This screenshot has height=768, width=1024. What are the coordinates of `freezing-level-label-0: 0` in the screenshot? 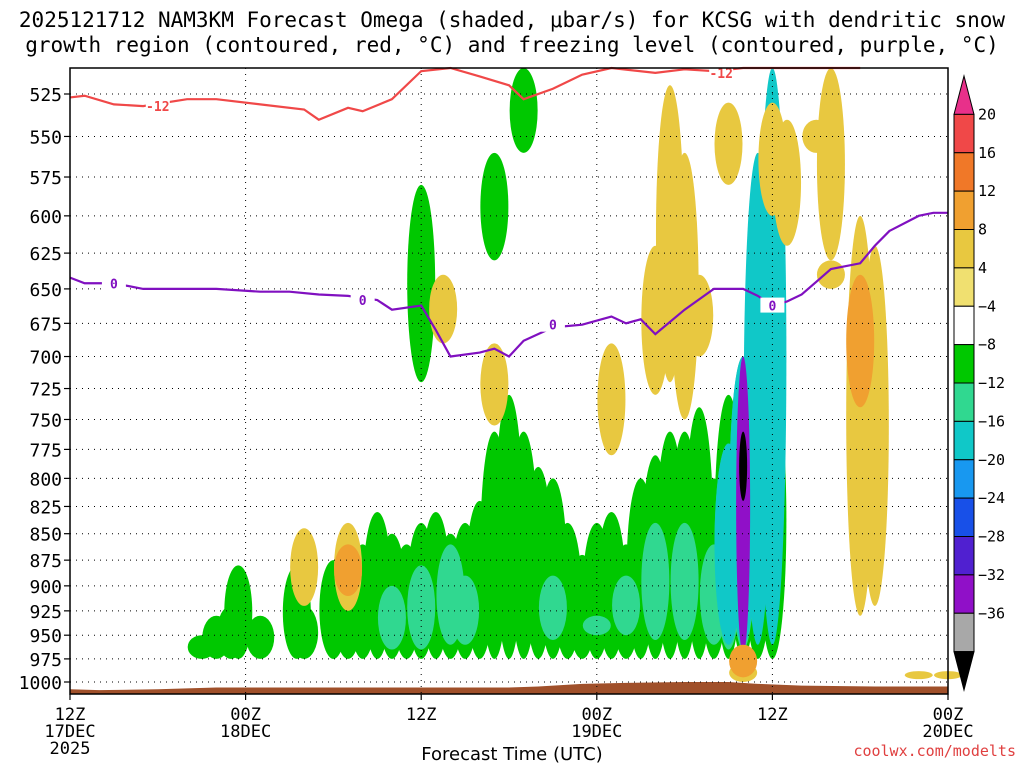 It's located at (114, 284).